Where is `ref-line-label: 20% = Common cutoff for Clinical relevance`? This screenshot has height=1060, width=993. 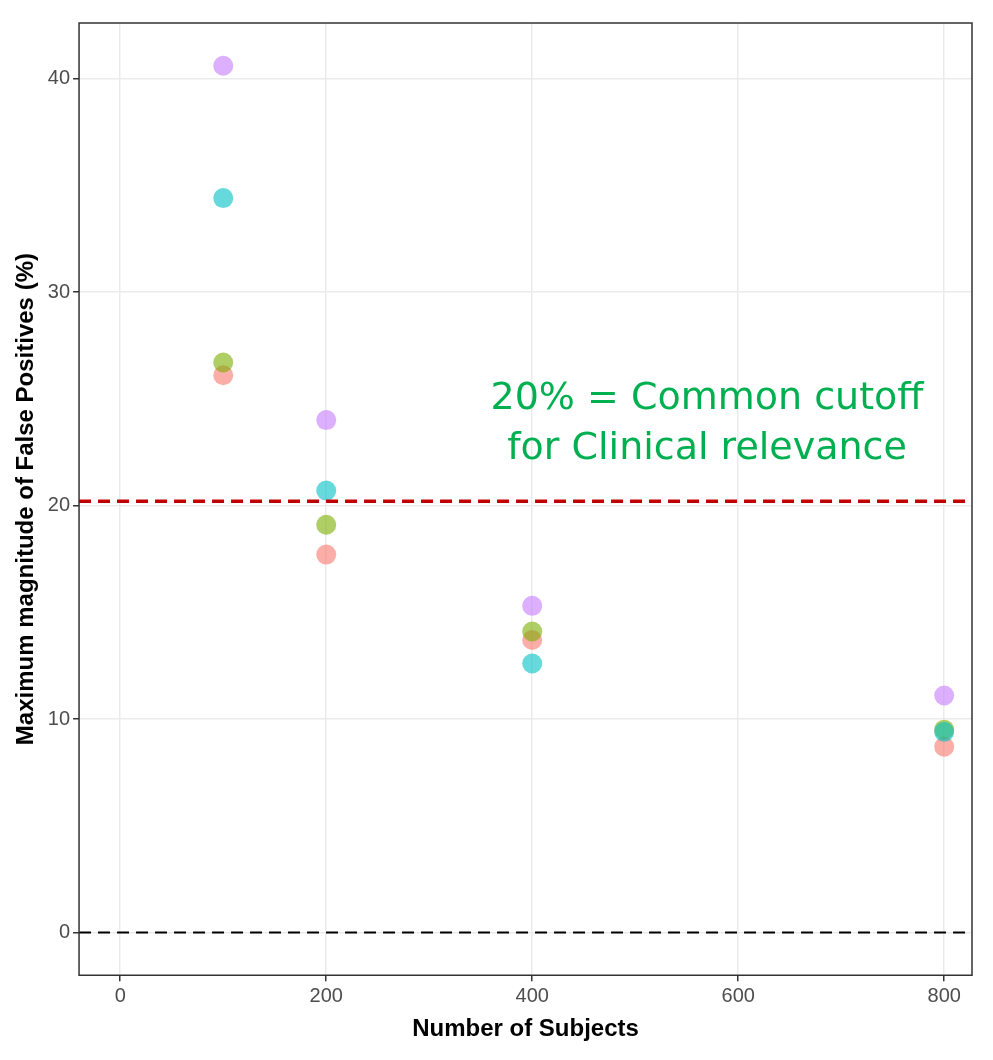
ref-line-label: 20% = Common cutoff for Clinical relevance is located at coordinates (707, 421).